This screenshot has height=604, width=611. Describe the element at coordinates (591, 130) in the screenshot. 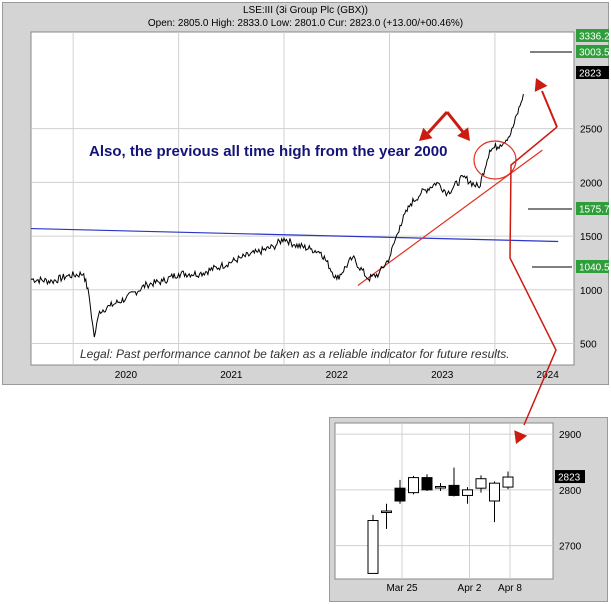

I see `y-tick-label: 2500` at that location.